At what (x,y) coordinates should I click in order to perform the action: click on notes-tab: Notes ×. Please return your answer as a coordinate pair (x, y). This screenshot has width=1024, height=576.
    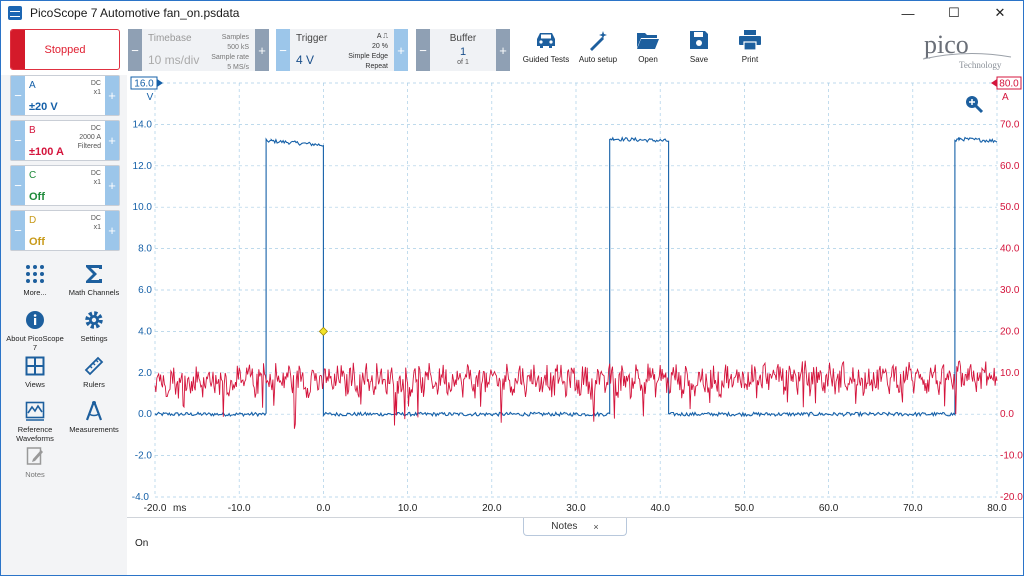
    Looking at the image, I should click on (575, 527).